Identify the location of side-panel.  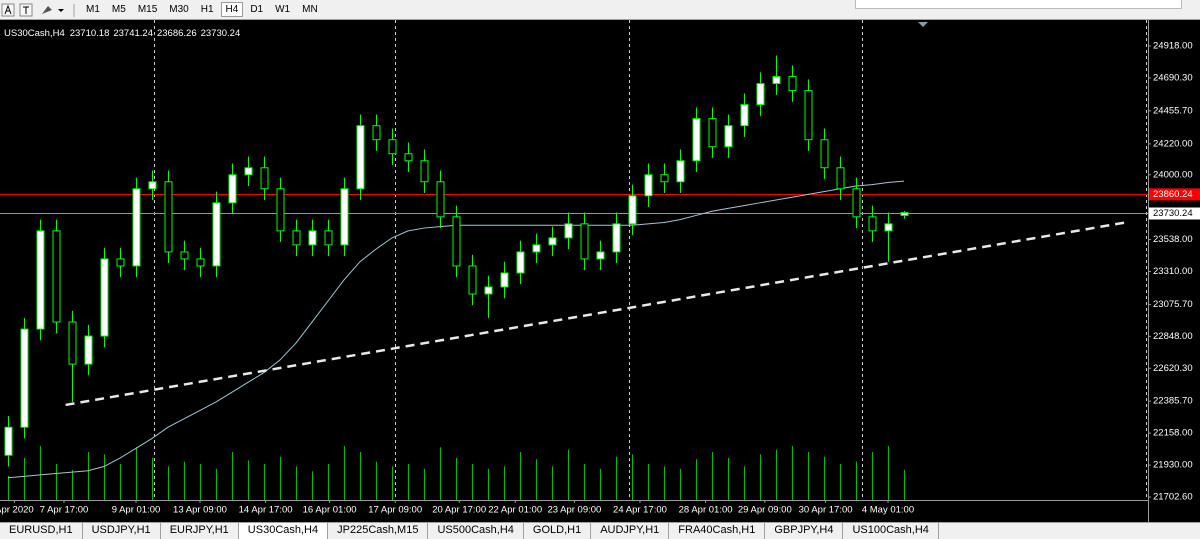
(1018, 4).